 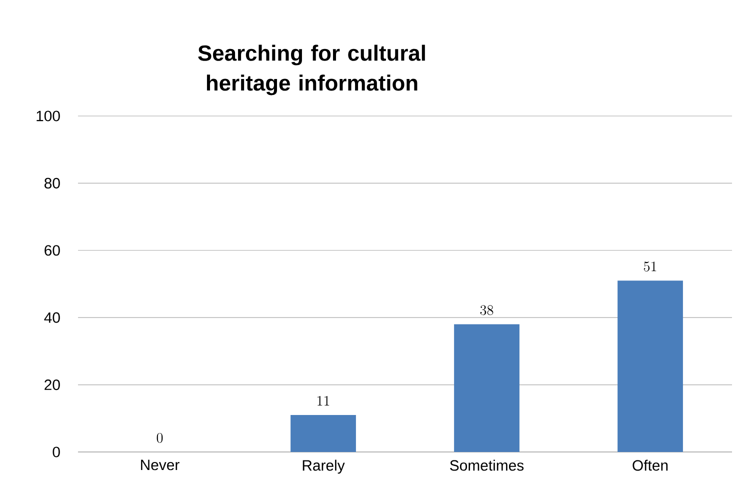 I want to click on x-tick-label: Rarely, so click(x=323, y=467).